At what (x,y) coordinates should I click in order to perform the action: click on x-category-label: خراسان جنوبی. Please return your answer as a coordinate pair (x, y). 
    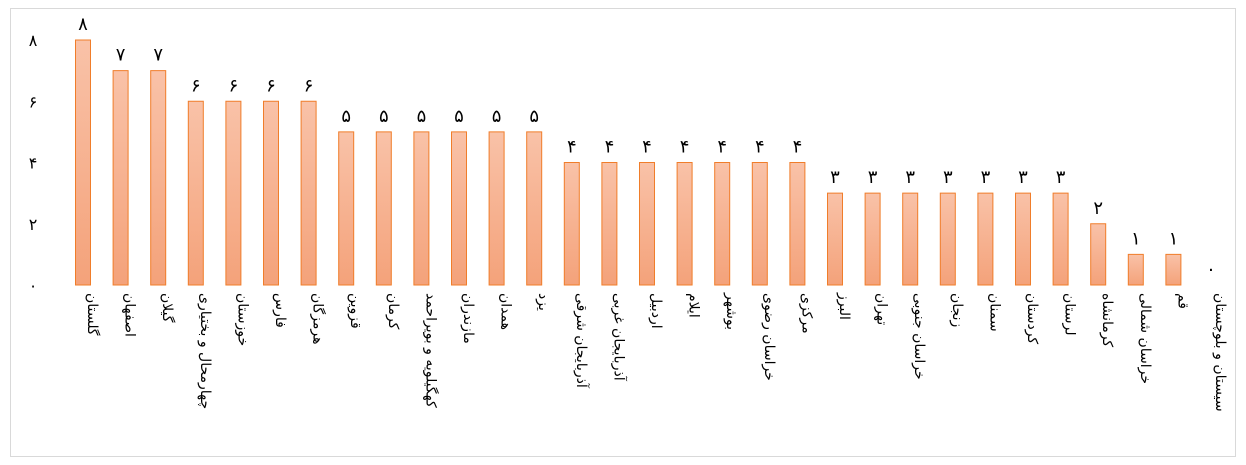
    Looking at the image, I should click on (919, 336).